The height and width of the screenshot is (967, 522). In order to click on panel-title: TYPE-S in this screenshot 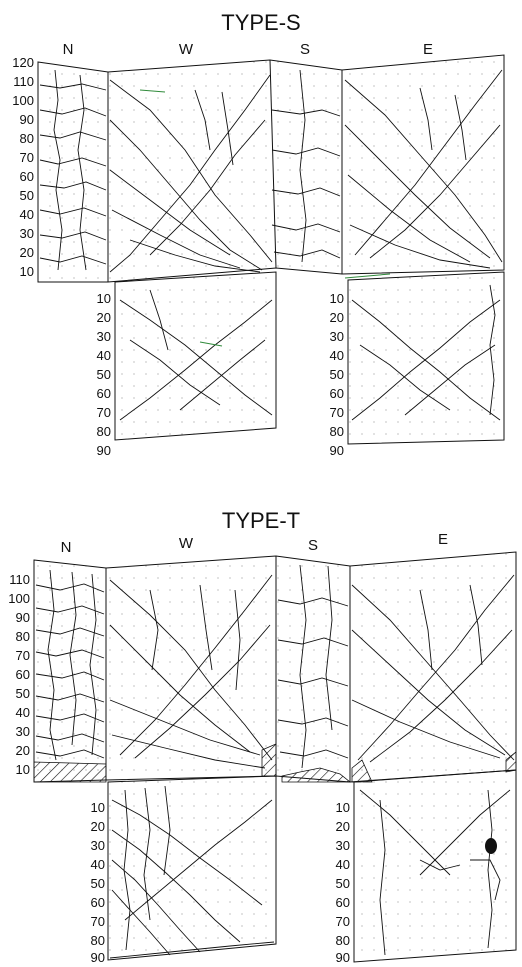, I will do `click(260, 22)`.